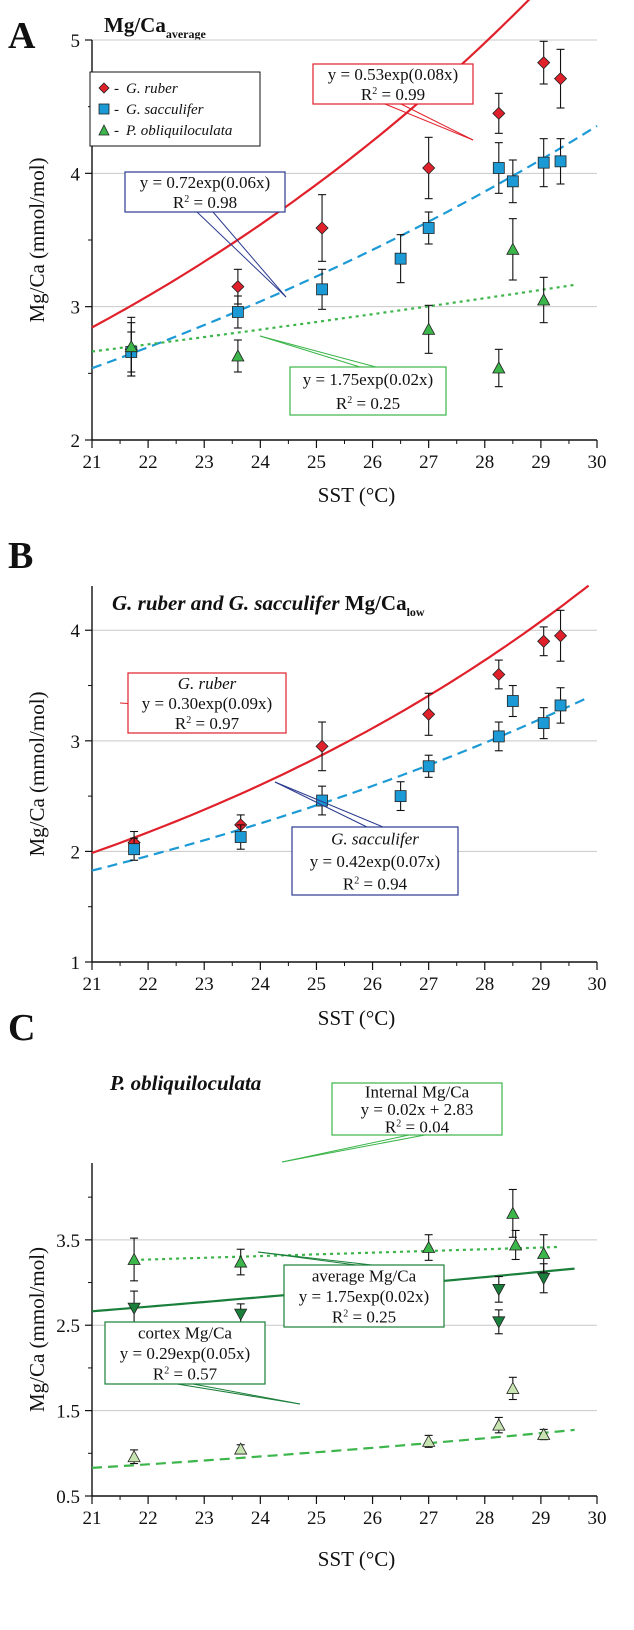 This screenshot has width=634, height=1630. I want to click on y-tick-label: 2.5, so click(68, 1326).